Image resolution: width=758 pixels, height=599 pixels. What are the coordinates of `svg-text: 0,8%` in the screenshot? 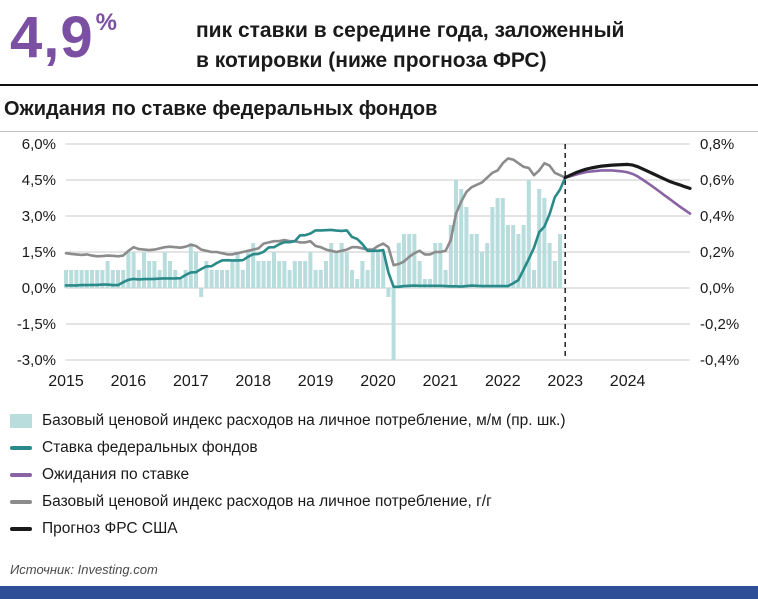 It's located at (717, 144).